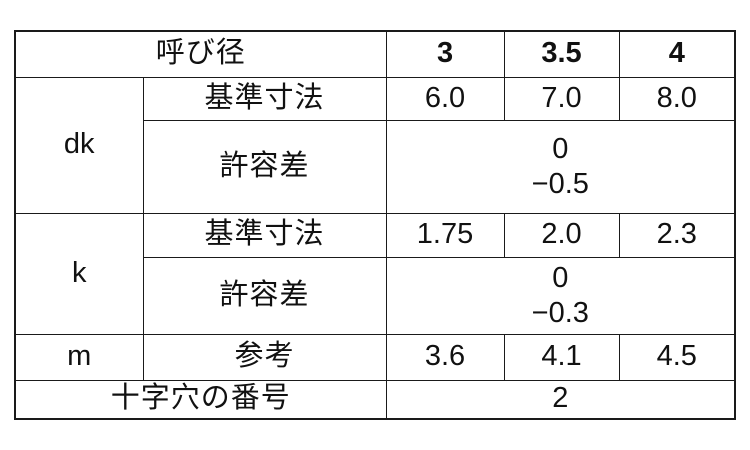  I want to click on m-value-4: 4.5, so click(677, 357).